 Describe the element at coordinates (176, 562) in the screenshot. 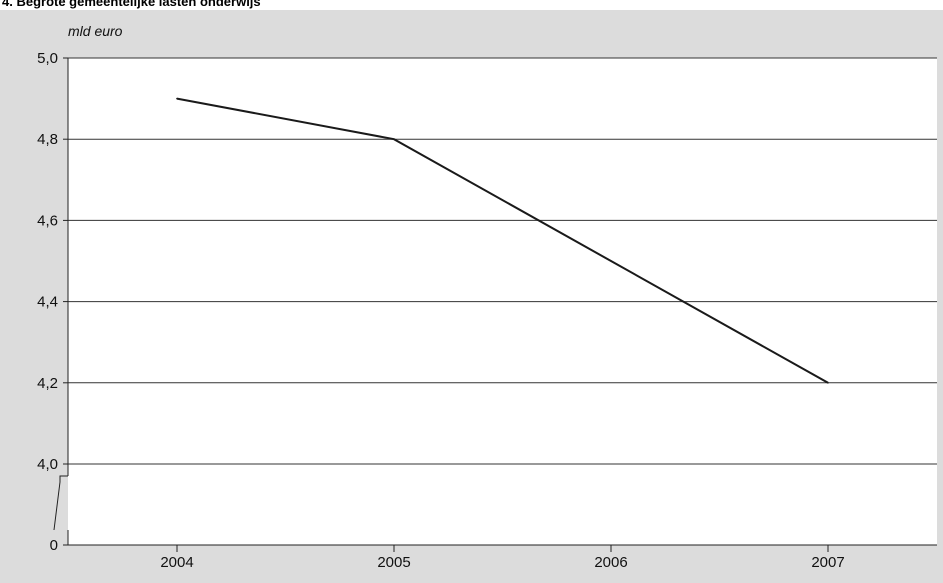

I see `x-tick-label: 2004` at that location.